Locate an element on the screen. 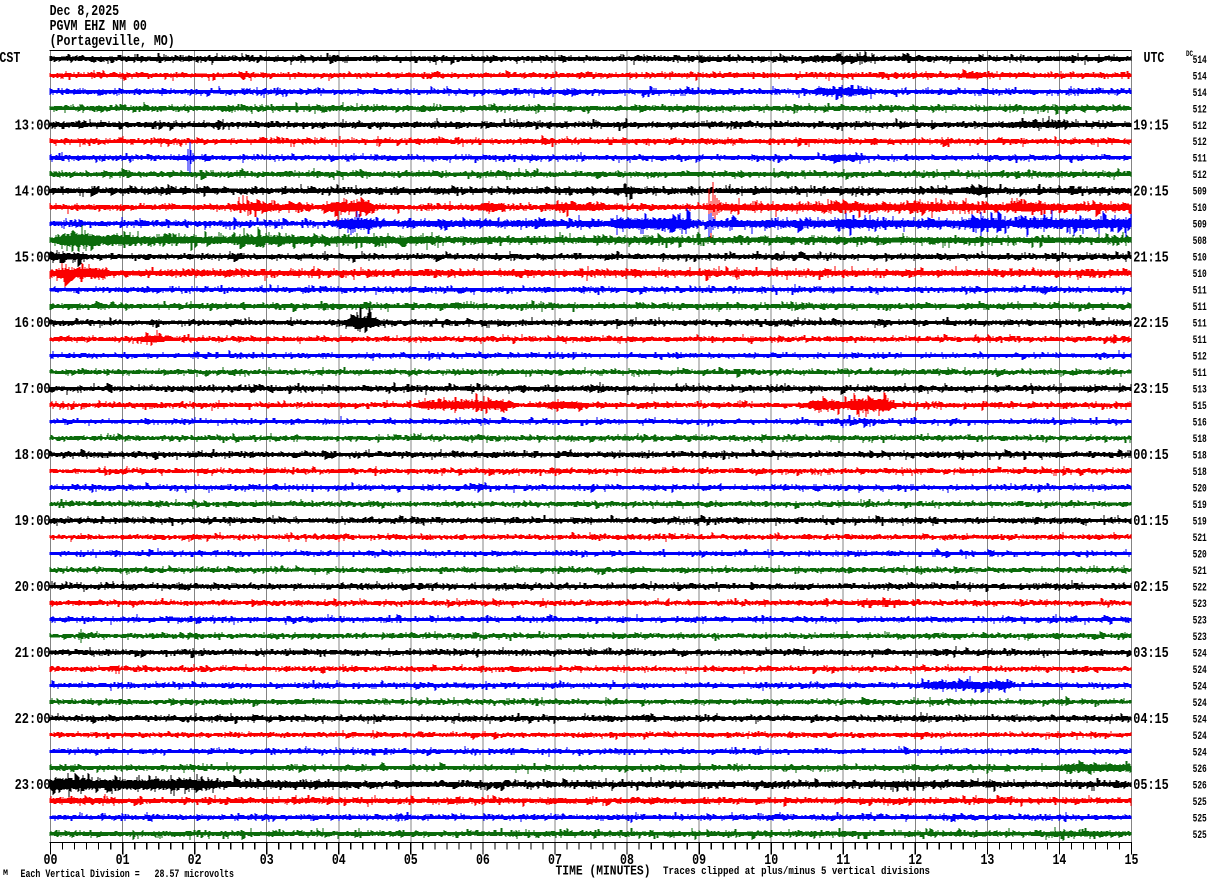 The width and height of the screenshot is (1210, 886). svg-text: 15 is located at coordinates (1132, 860).